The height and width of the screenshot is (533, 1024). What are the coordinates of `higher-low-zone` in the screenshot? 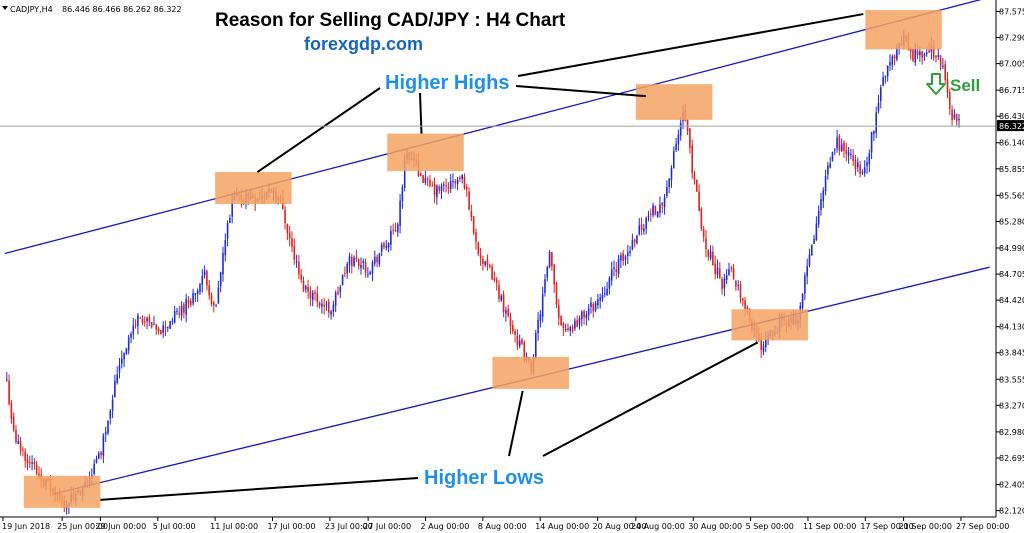 It's located at (769, 325).